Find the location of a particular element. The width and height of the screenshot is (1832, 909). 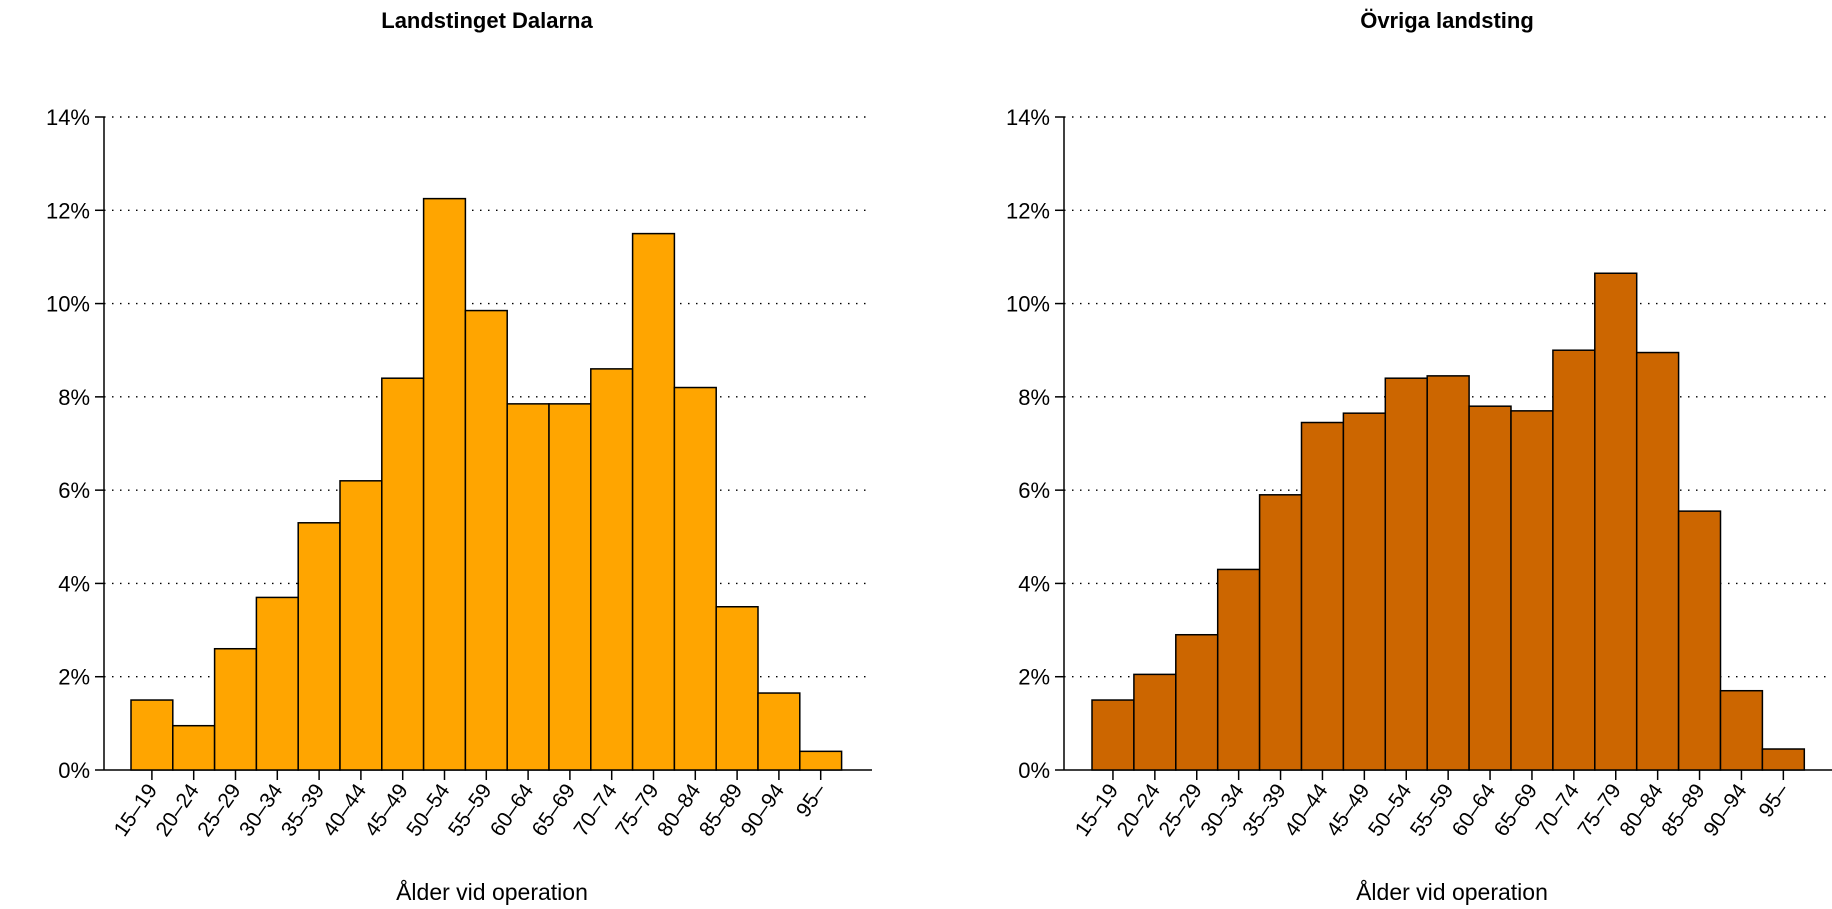

chart-title: Övriga landsting is located at coordinates (1447, 20).